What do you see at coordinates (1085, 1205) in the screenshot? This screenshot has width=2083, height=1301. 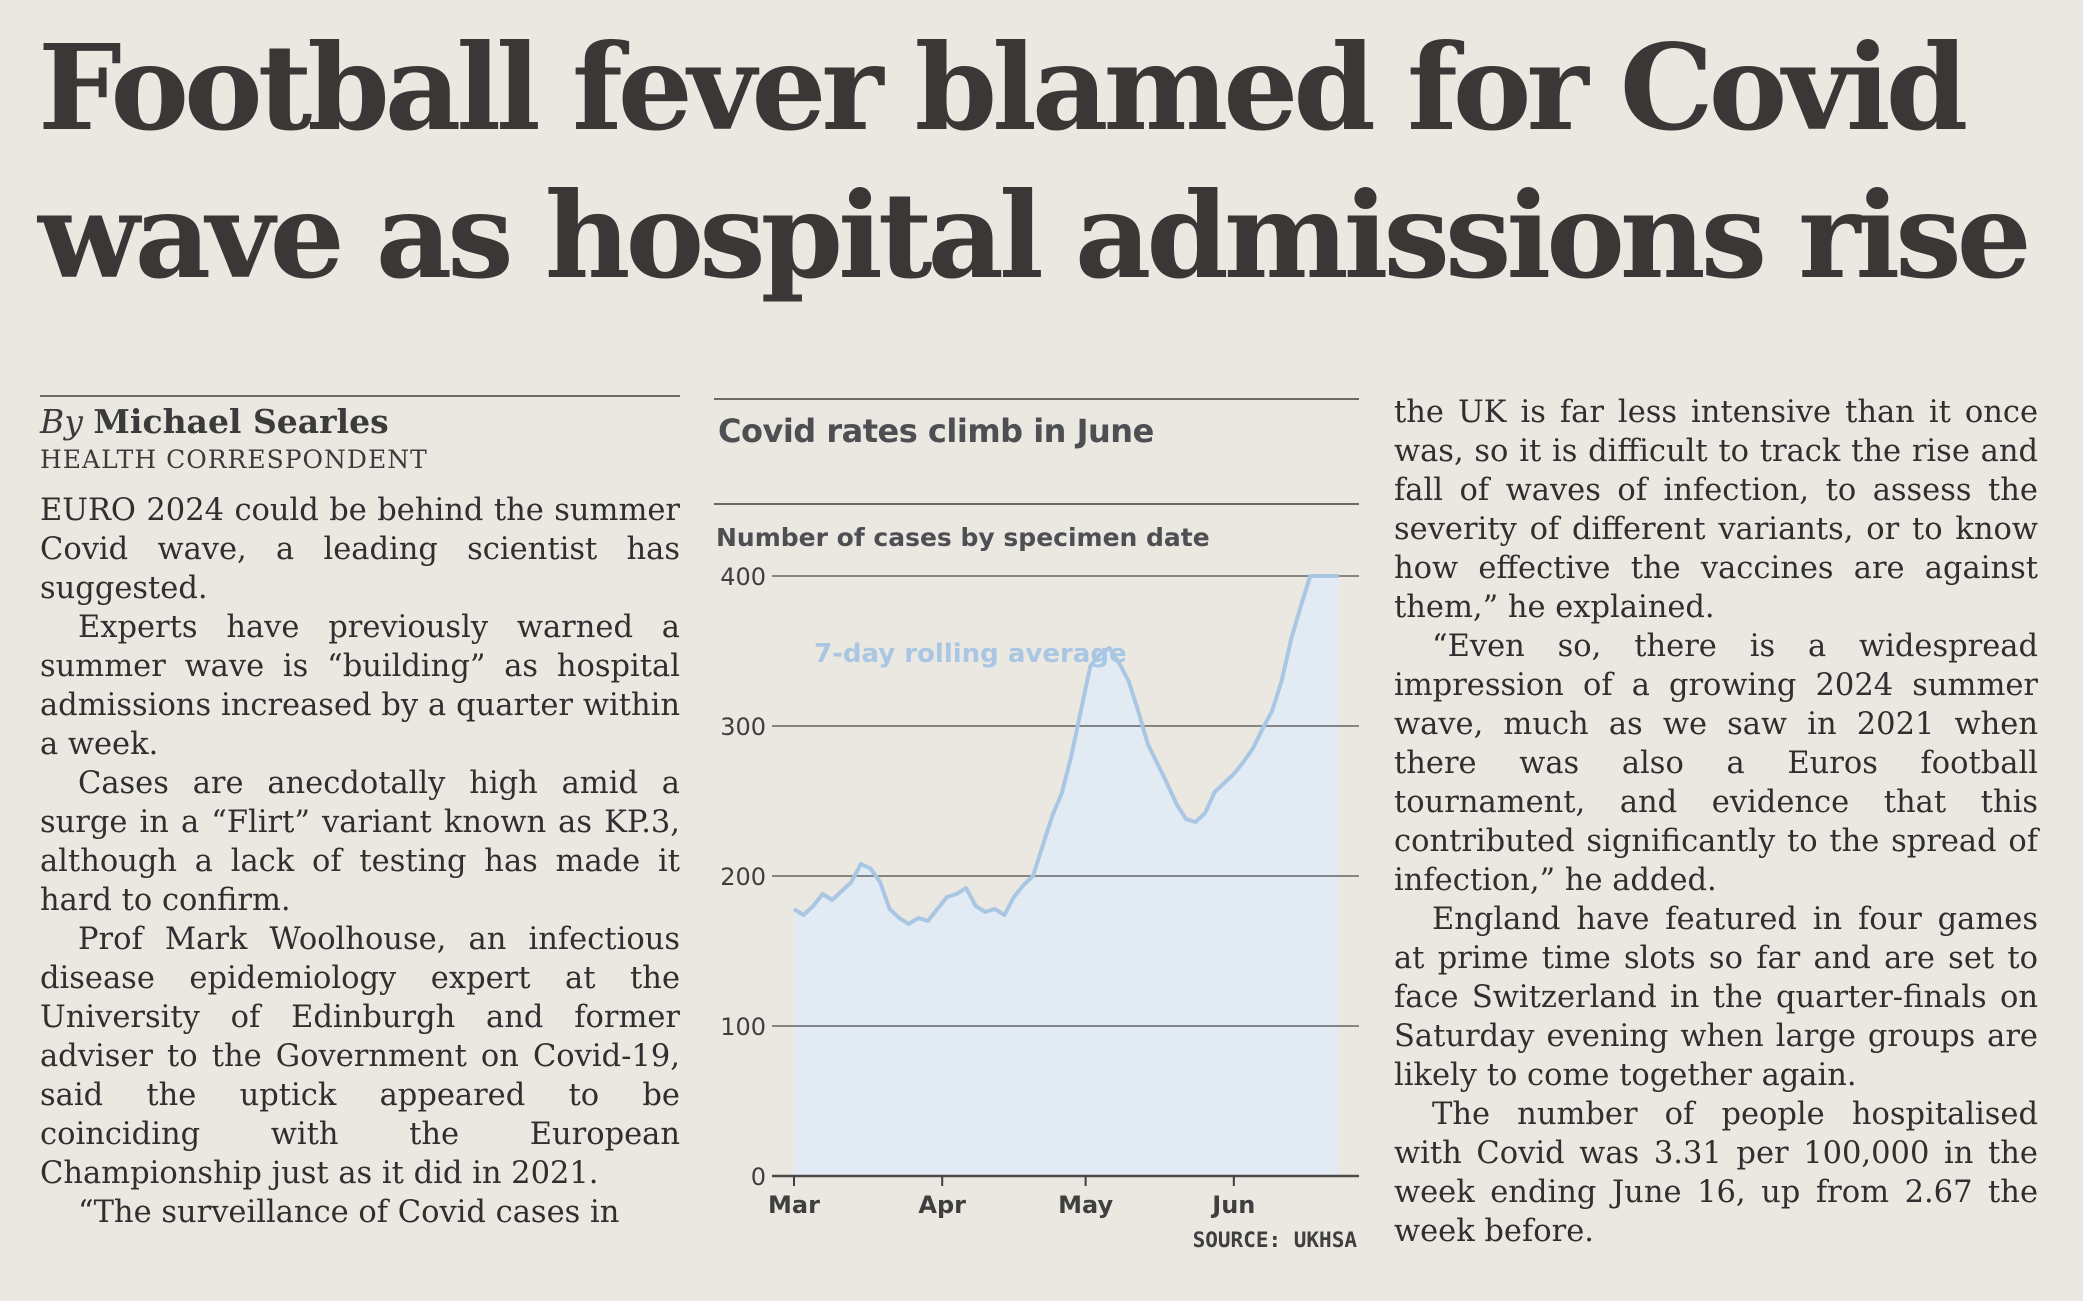 I see `x-tick-label: May` at bounding box center [1085, 1205].